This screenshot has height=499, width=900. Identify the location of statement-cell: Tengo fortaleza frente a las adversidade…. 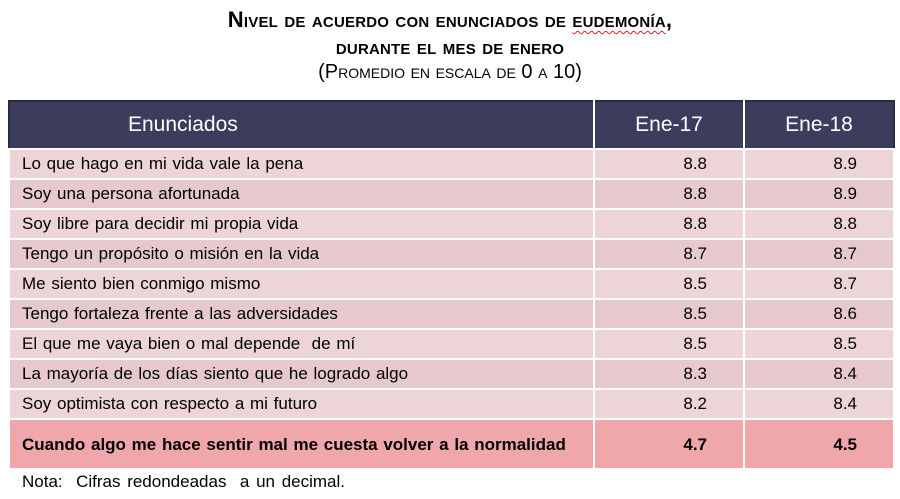
(301, 314).